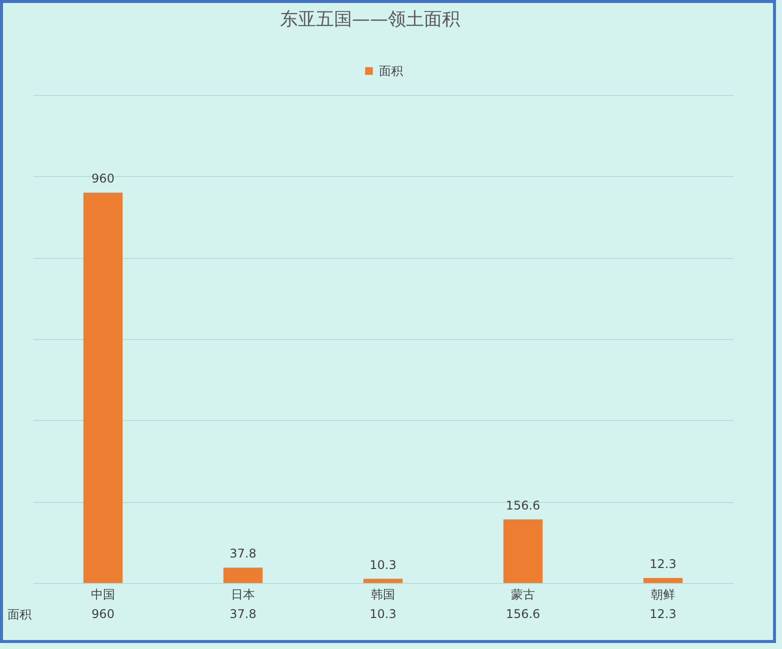 This screenshot has width=782, height=649. Describe the element at coordinates (663, 564) in the screenshot. I see `data-label: 12.3` at that location.